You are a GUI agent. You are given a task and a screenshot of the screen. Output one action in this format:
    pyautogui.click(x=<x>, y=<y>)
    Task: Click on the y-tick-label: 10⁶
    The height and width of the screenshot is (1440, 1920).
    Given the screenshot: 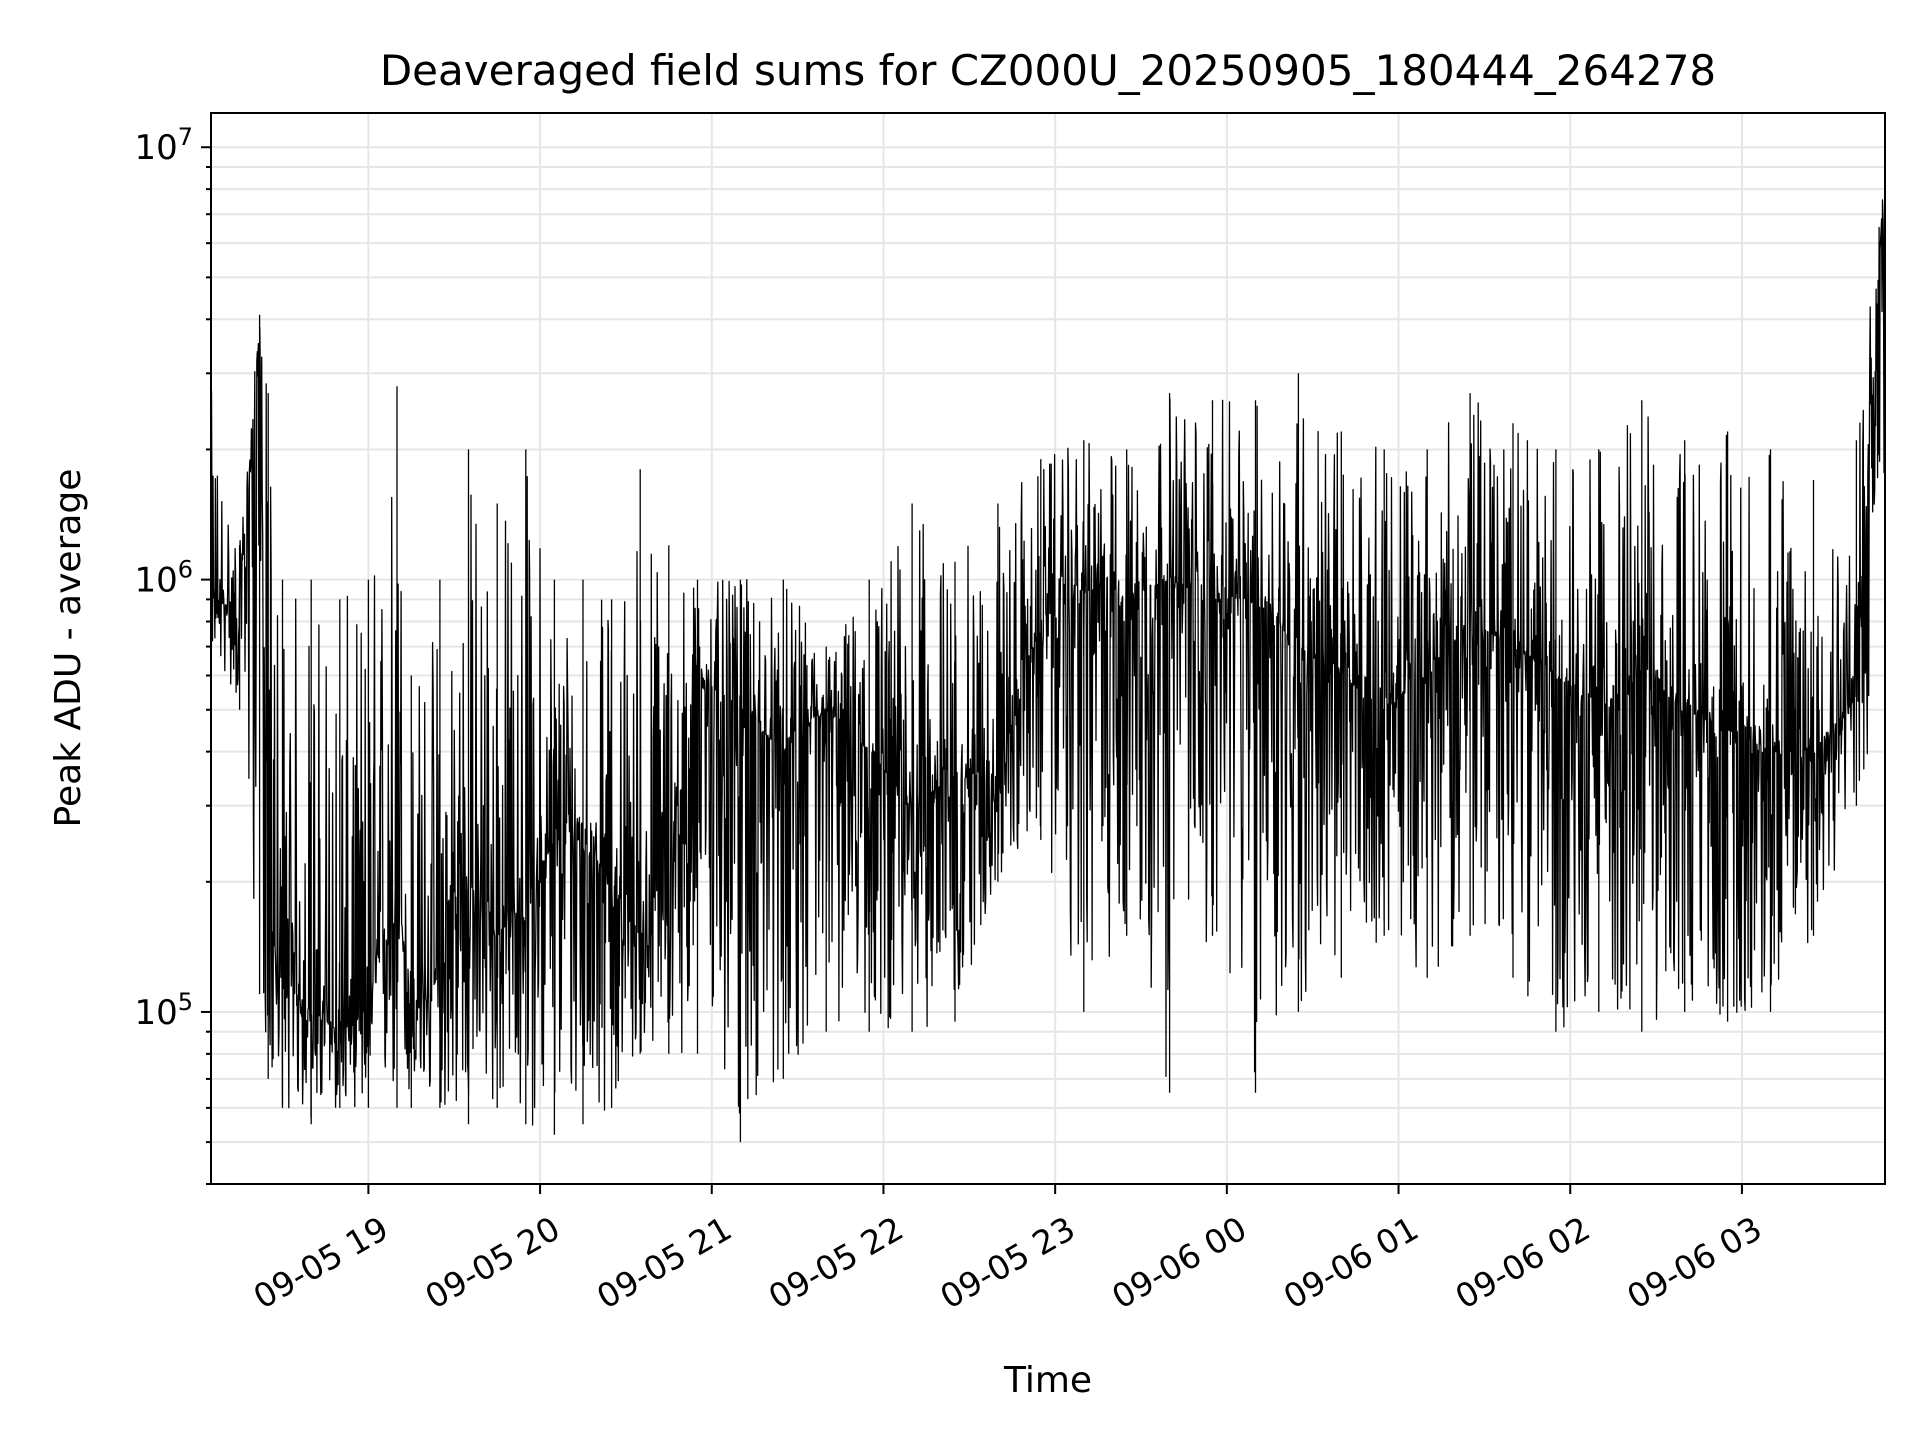 What is the action you would take?
    pyautogui.click(x=163, y=578)
    